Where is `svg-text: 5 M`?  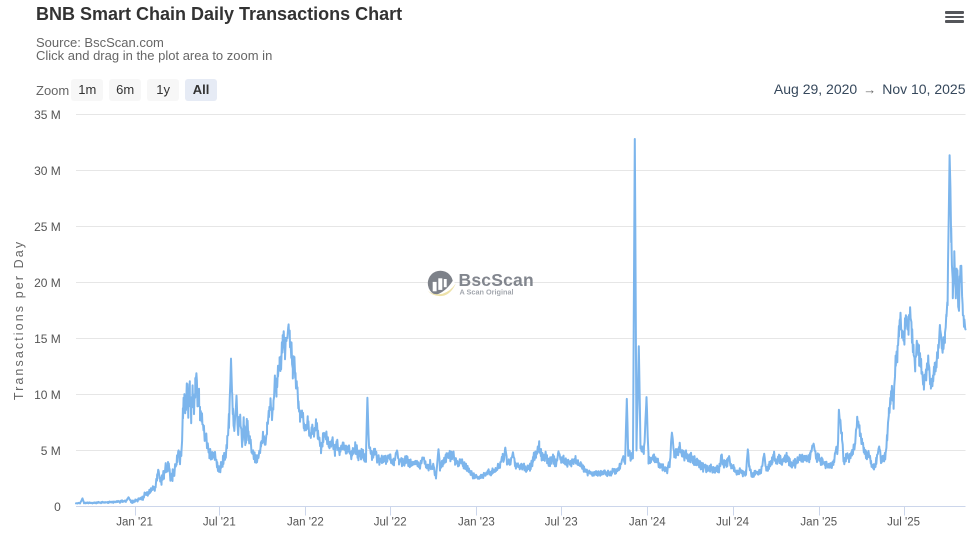 svg-text: 5 M is located at coordinates (51, 451).